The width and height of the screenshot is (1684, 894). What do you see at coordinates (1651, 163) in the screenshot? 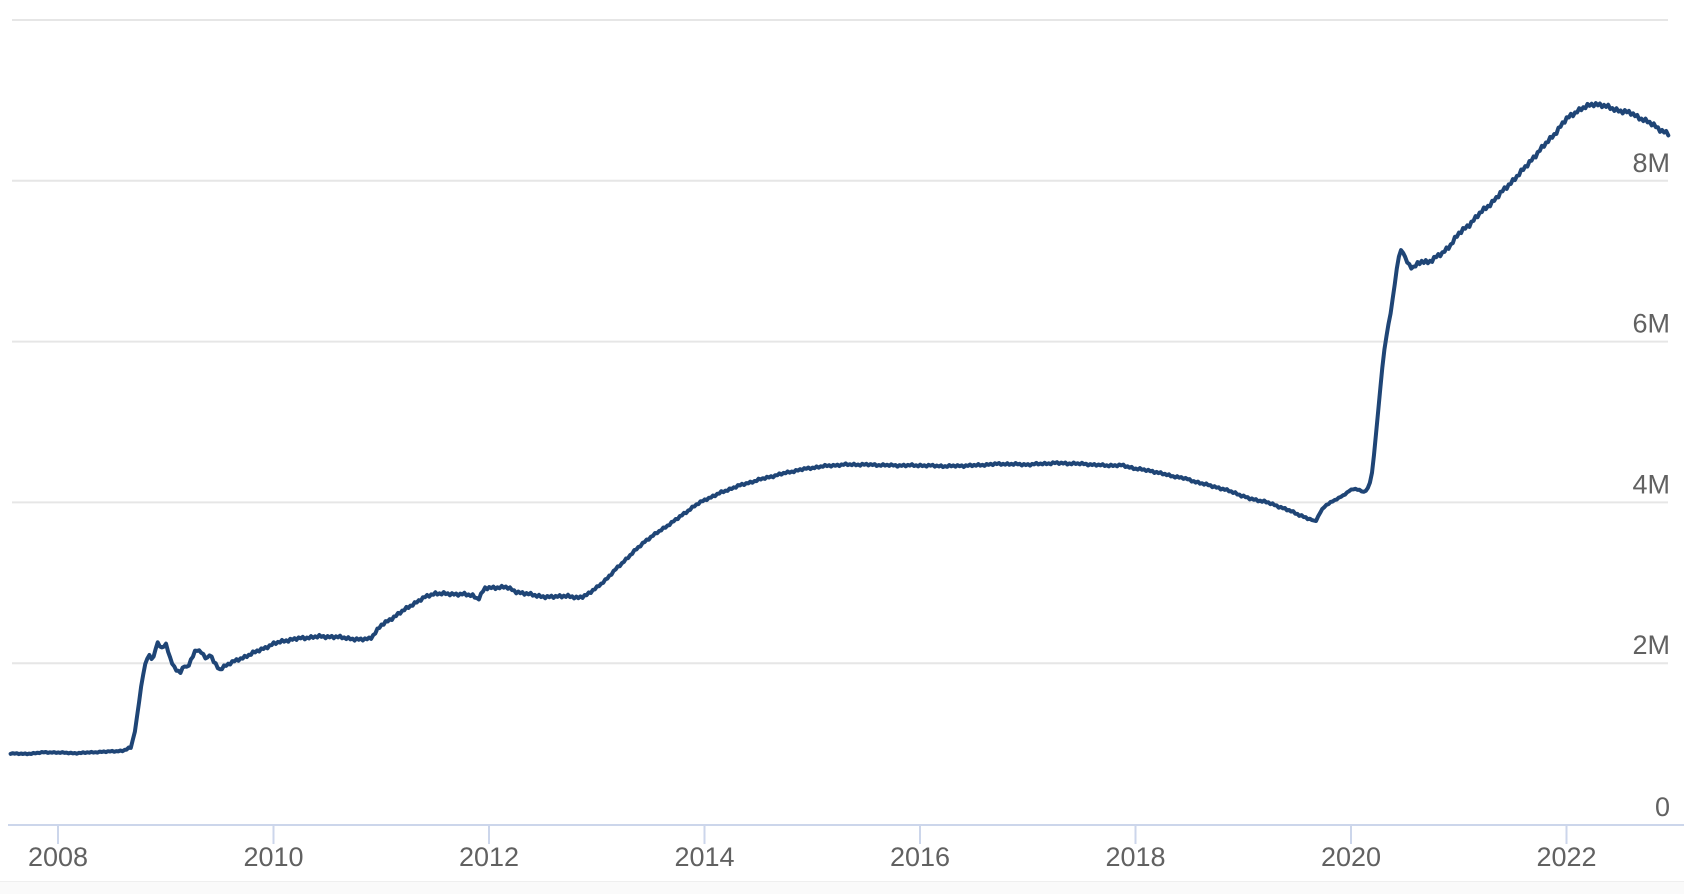
I see `y-axis-label: 8M` at bounding box center [1651, 163].